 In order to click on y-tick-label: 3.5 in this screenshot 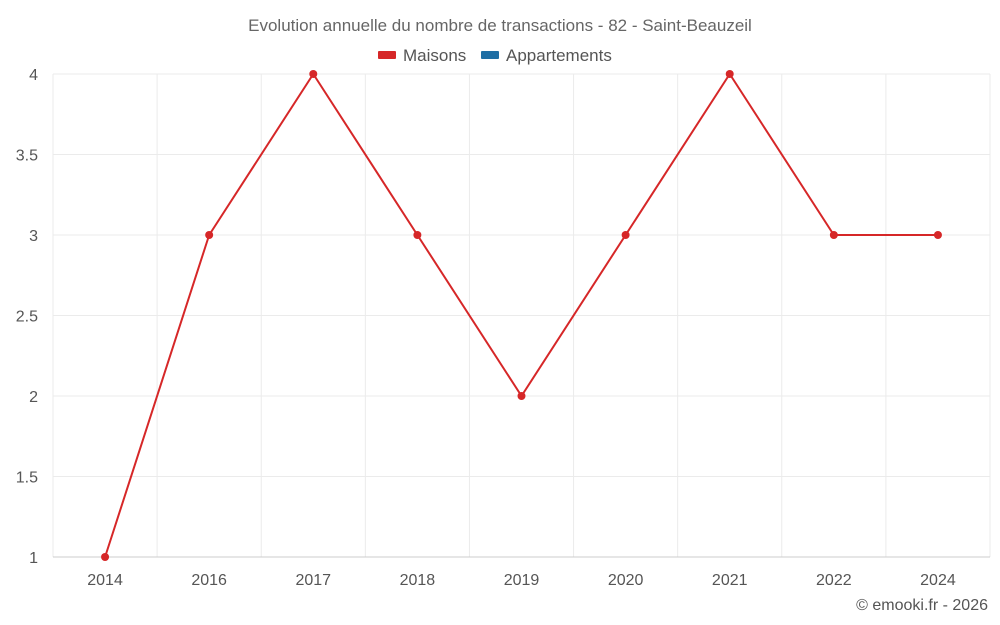, I will do `click(27, 156)`.